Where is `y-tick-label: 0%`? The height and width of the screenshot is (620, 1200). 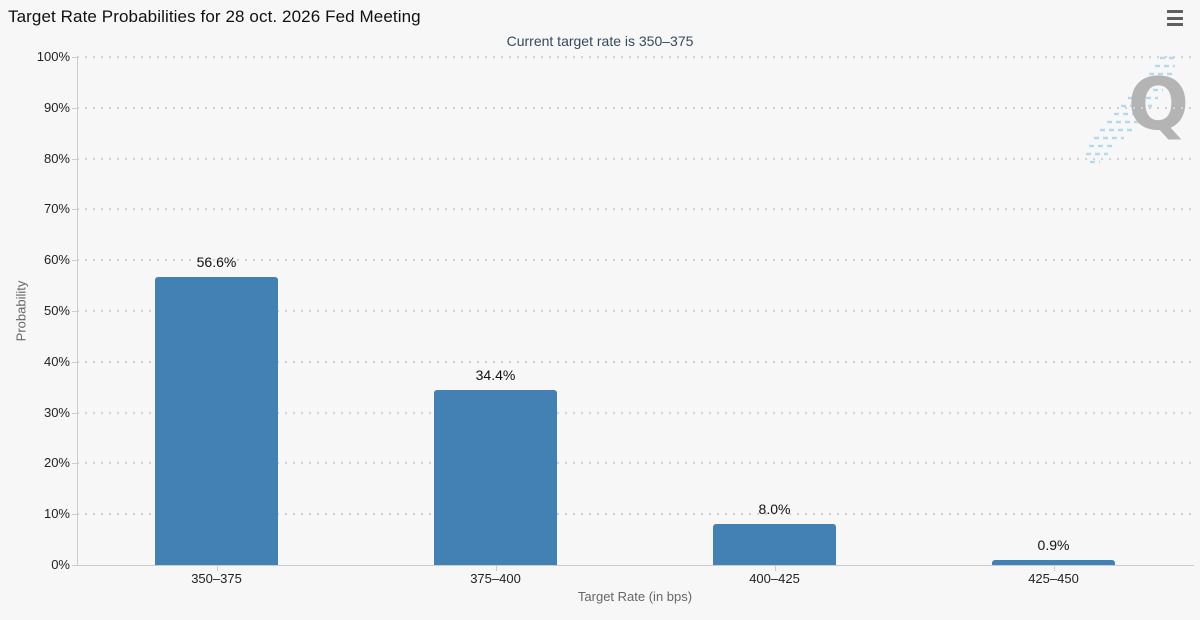
y-tick-label: 0% is located at coordinates (60, 564).